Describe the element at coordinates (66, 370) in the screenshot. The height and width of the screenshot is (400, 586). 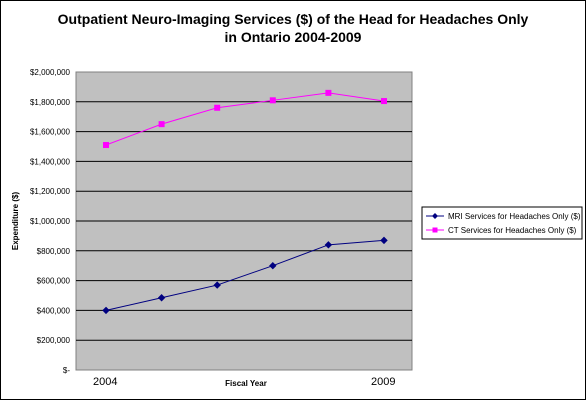
I see `y-tick-label: $-` at that location.